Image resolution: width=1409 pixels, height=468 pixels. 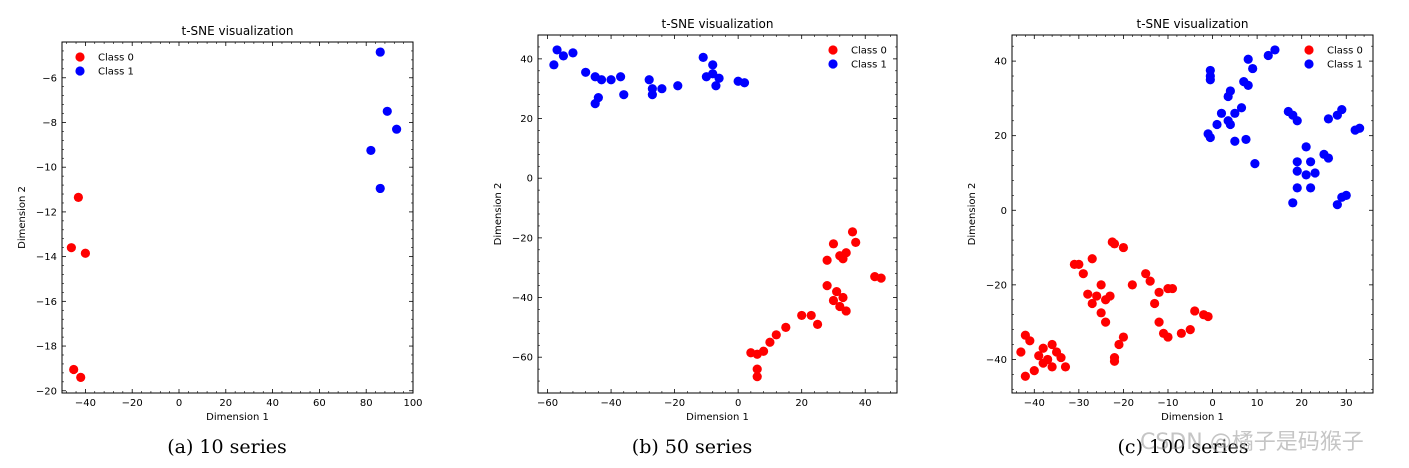 I want to click on caption-a: (a) 10 series, so click(x=227, y=447).